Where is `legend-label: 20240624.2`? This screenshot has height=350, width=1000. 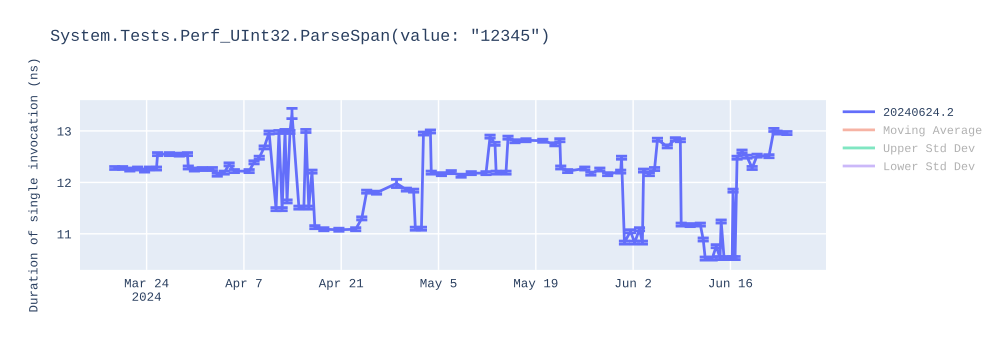
legend-label: 20240624.2 is located at coordinates (919, 112).